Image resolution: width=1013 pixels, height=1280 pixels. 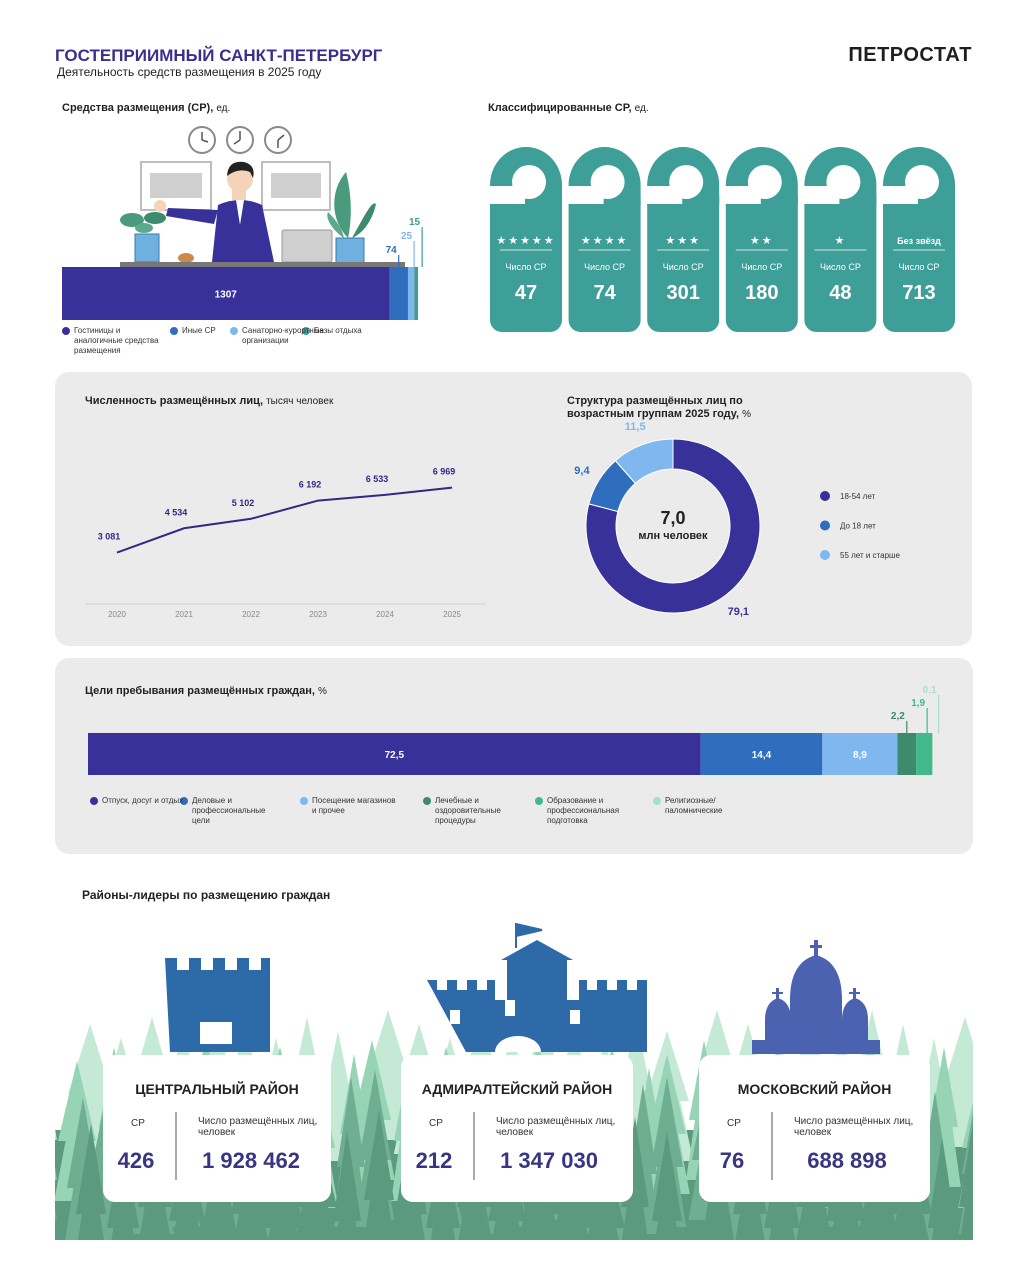 I want to click on legend-label: Посещение магазинов и прочее, so click(x=354, y=805).